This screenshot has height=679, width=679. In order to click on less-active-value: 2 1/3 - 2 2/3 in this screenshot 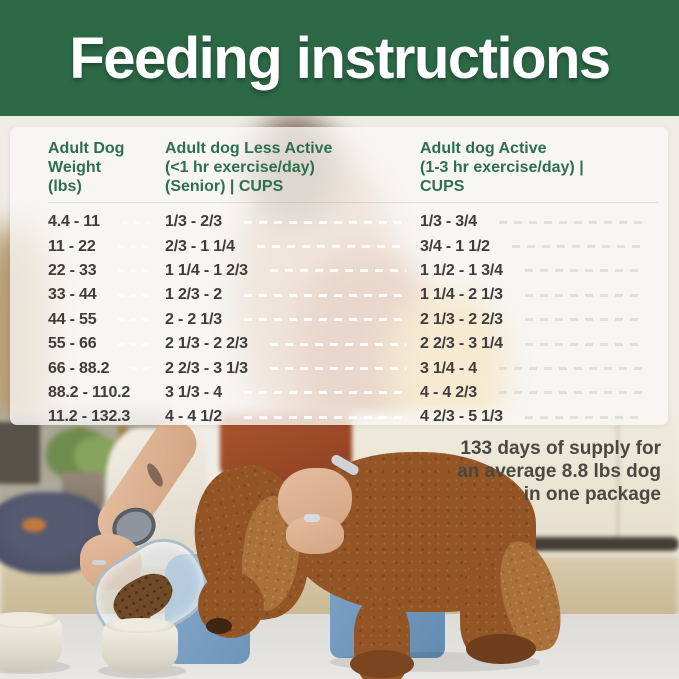, I will do `click(206, 344)`.